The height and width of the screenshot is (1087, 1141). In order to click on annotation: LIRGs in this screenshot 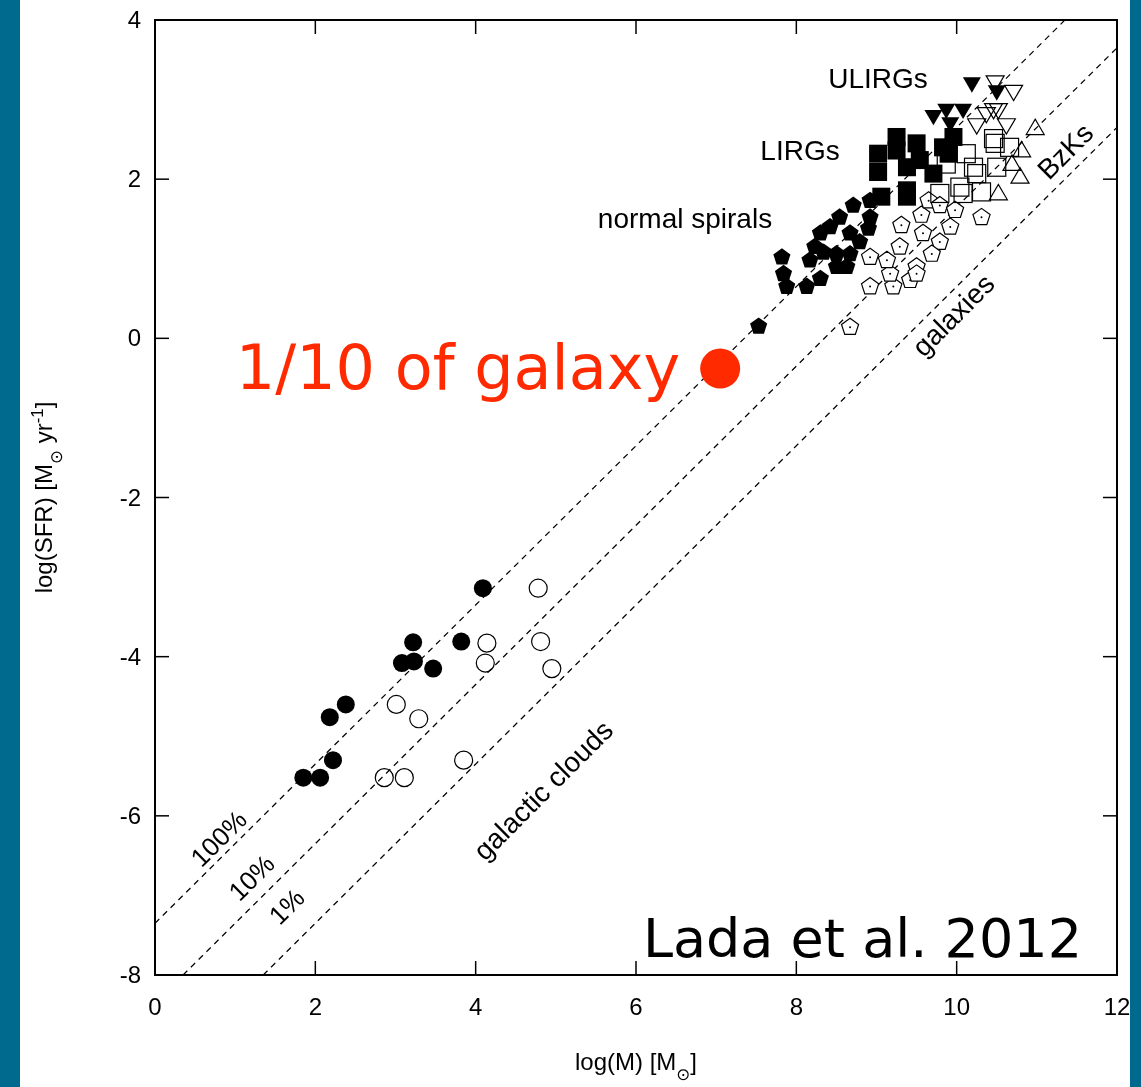, I will do `click(800, 150)`.